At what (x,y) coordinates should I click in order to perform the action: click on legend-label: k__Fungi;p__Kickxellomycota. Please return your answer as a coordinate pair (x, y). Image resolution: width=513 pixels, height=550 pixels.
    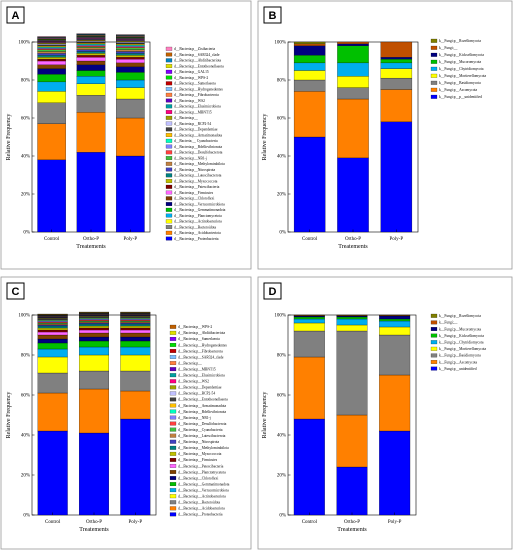
    Looking at the image, I should click on (461, 336).